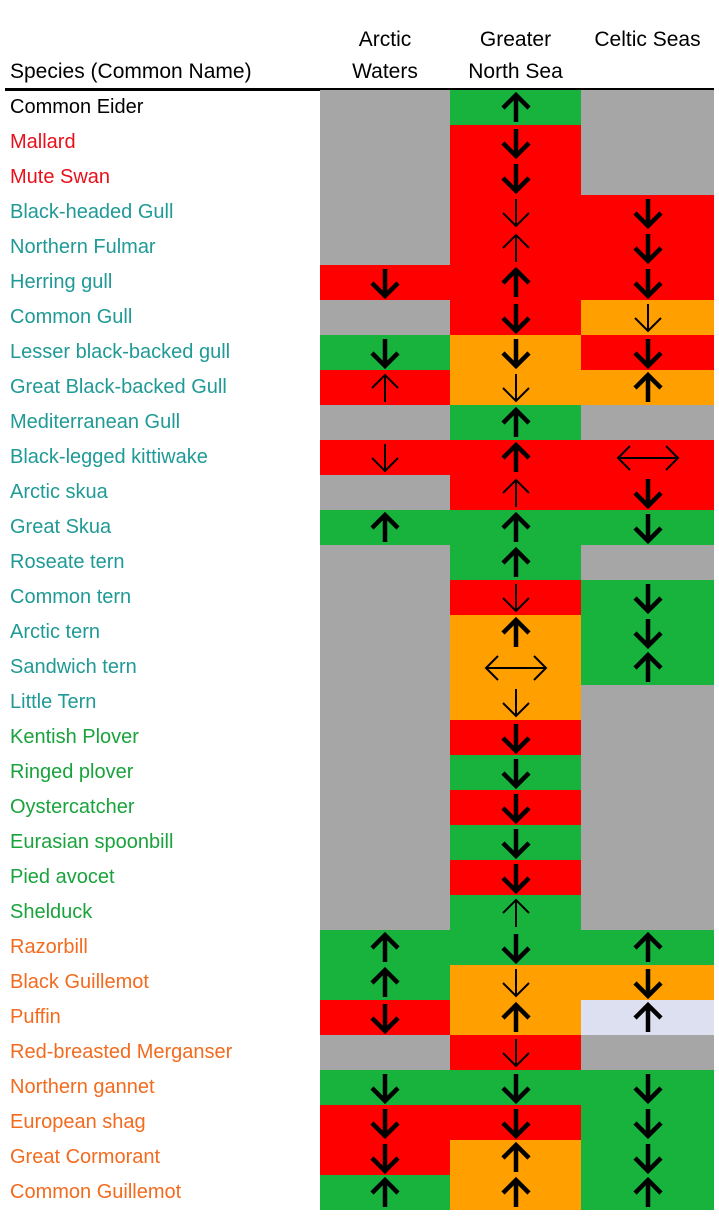  Describe the element at coordinates (118, 387) in the screenshot. I see `species-name: Great Black-backed Gull` at that location.